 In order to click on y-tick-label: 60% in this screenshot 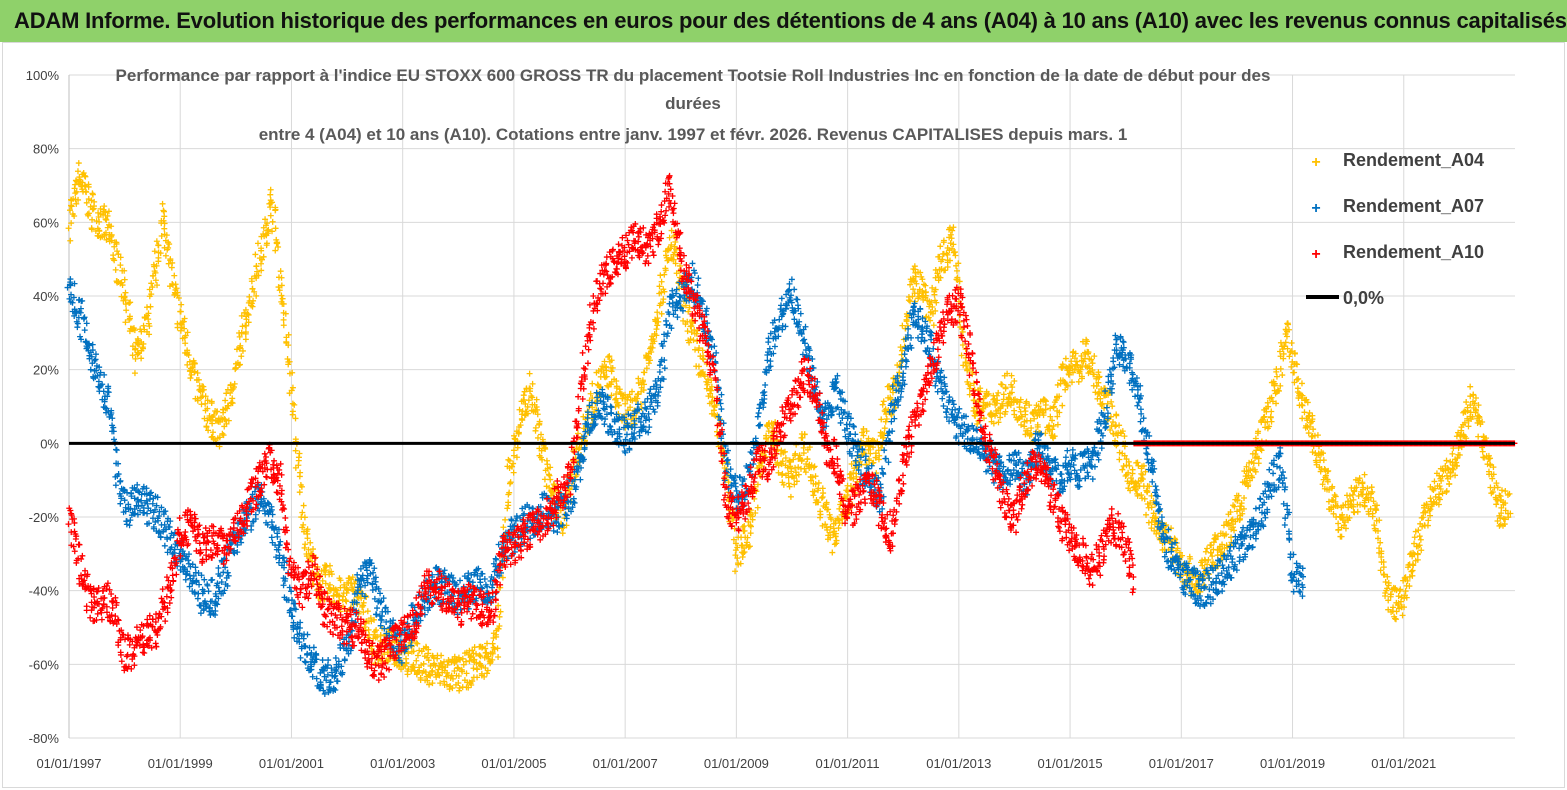, I will do `click(46, 222)`.